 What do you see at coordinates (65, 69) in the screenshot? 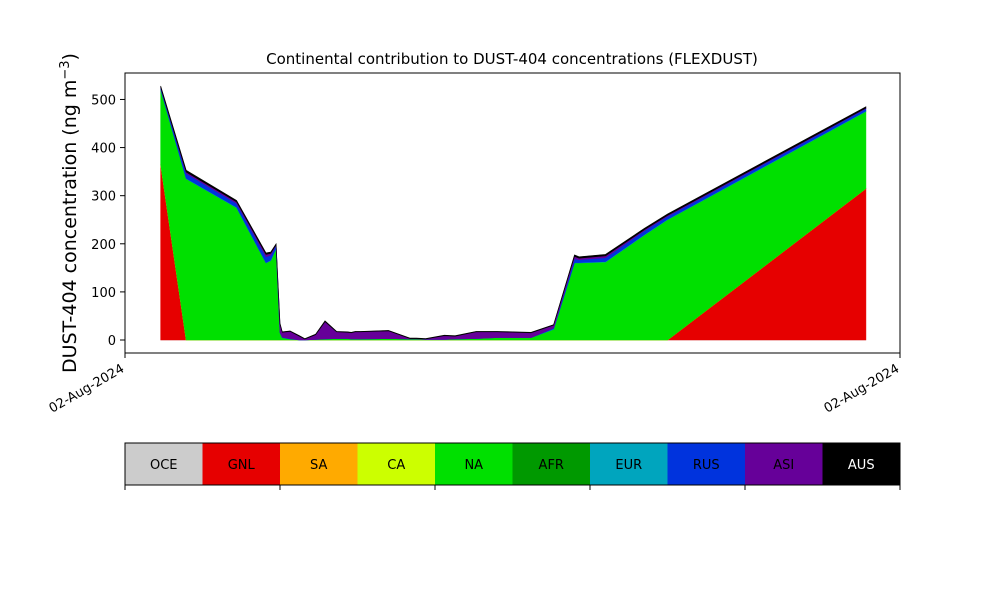
I see `y-axis-label-exponent: −3` at bounding box center [65, 69].